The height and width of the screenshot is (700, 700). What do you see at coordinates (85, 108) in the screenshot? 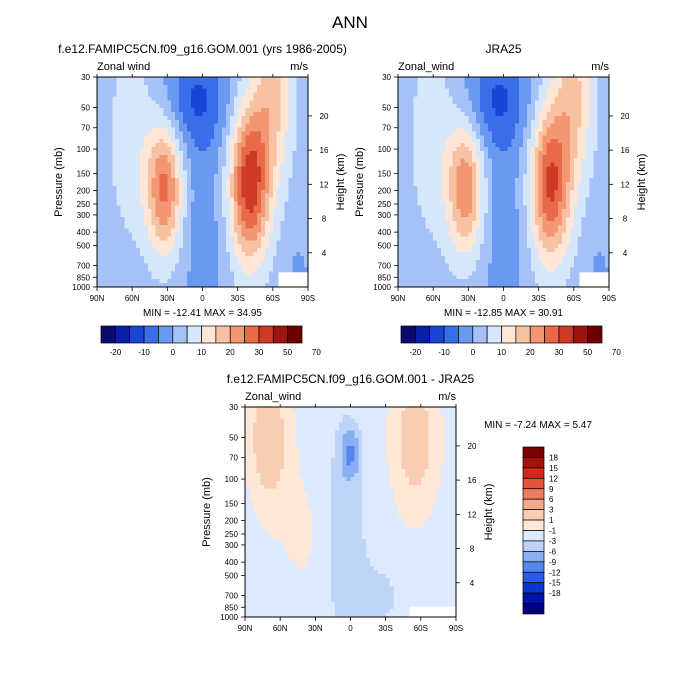
I see `y-tick-label: 50` at bounding box center [85, 108].